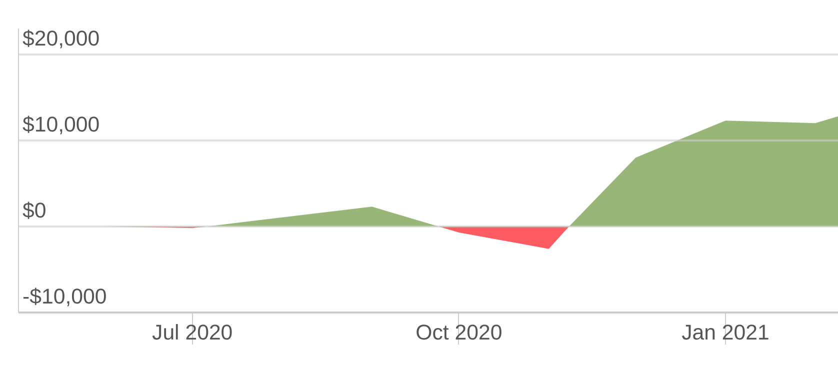 The image size is (838, 368). What do you see at coordinates (64, 296) in the screenshot?
I see `y-tick-label: -$10,000` at bounding box center [64, 296].